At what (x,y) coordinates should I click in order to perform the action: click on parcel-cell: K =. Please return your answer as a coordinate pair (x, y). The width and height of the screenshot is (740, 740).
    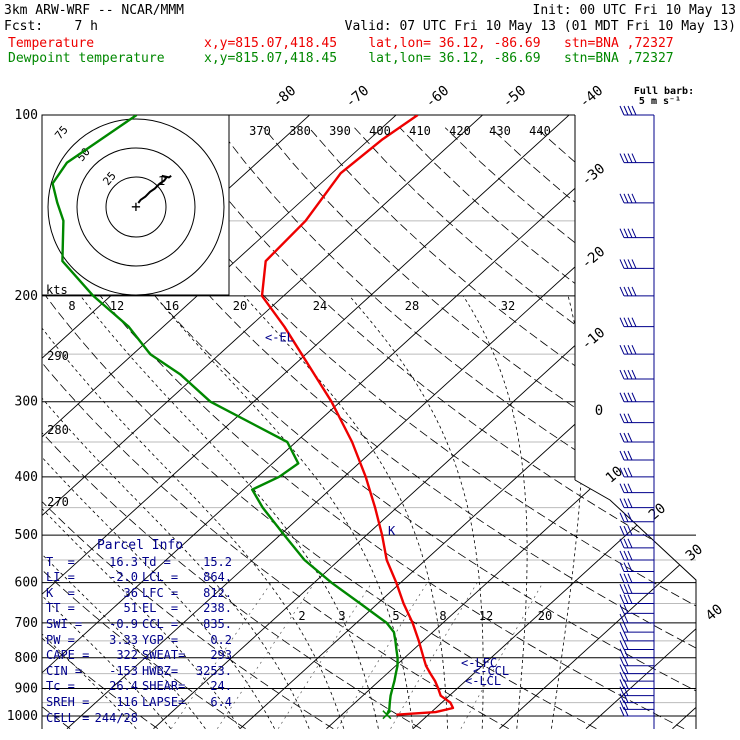
    Looking at the image, I should click on (60, 592).